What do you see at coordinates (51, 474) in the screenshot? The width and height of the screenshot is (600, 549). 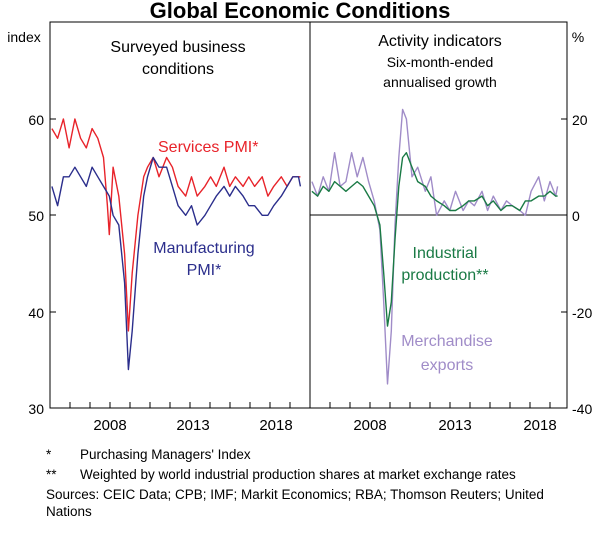 I see `footnote-2-mark: **` at bounding box center [51, 474].